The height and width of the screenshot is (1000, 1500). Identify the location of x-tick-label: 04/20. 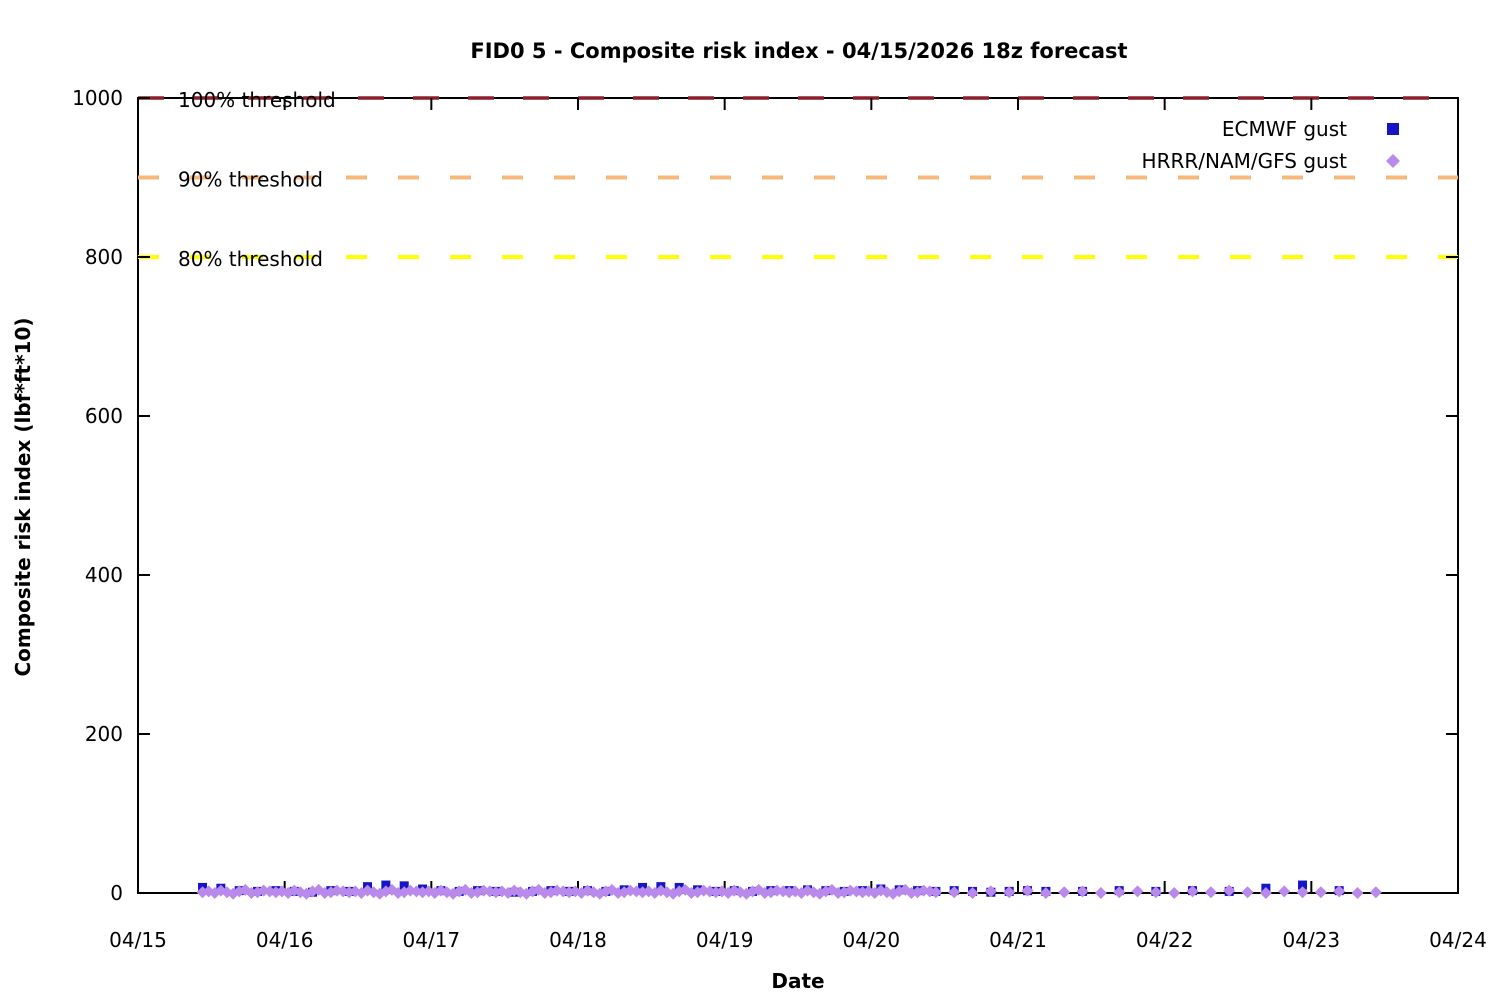
(872, 940).